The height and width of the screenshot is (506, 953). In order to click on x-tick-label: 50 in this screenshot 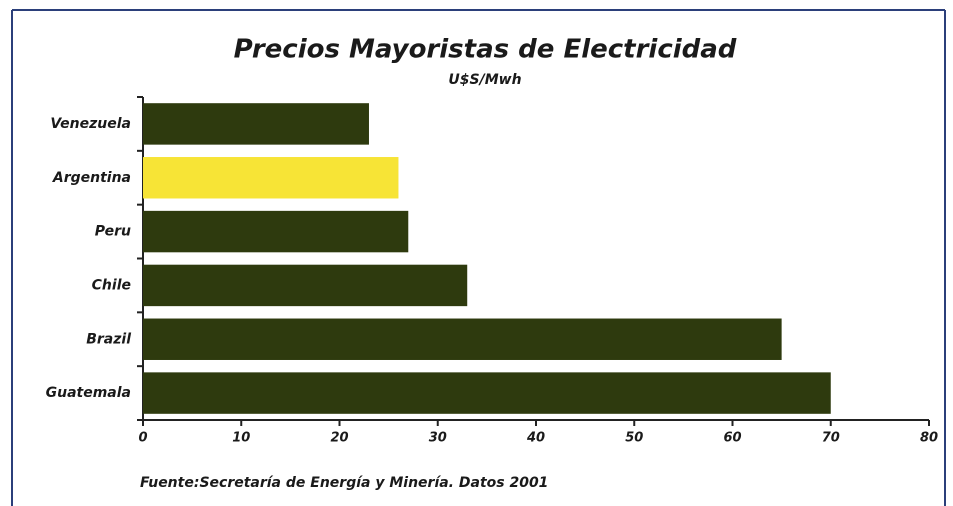, I will do `click(634, 438)`.